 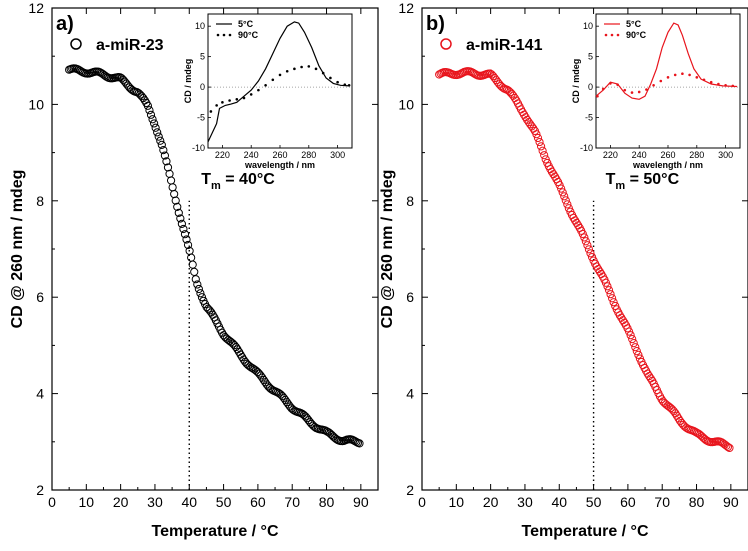 I want to click on tm-annotation: Tm = 50°C, so click(x=643, y=181).